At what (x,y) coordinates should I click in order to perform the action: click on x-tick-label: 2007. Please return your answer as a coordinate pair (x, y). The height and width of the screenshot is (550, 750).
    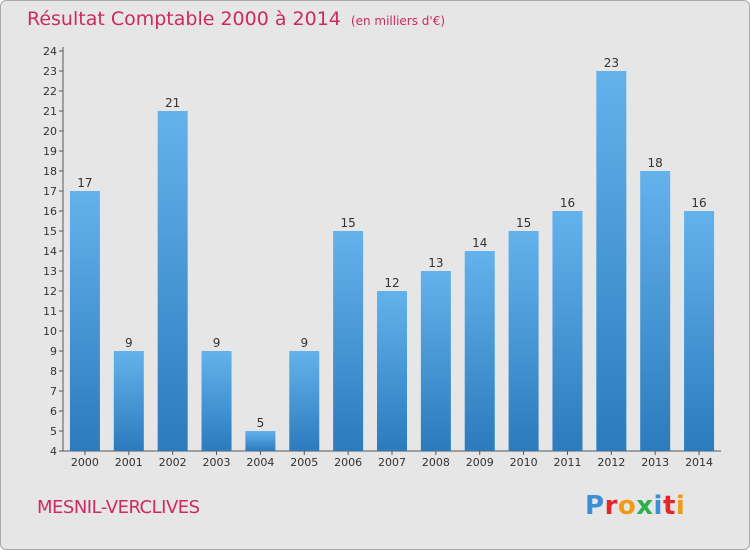
    Looking at the image, I should click on (392, 462).